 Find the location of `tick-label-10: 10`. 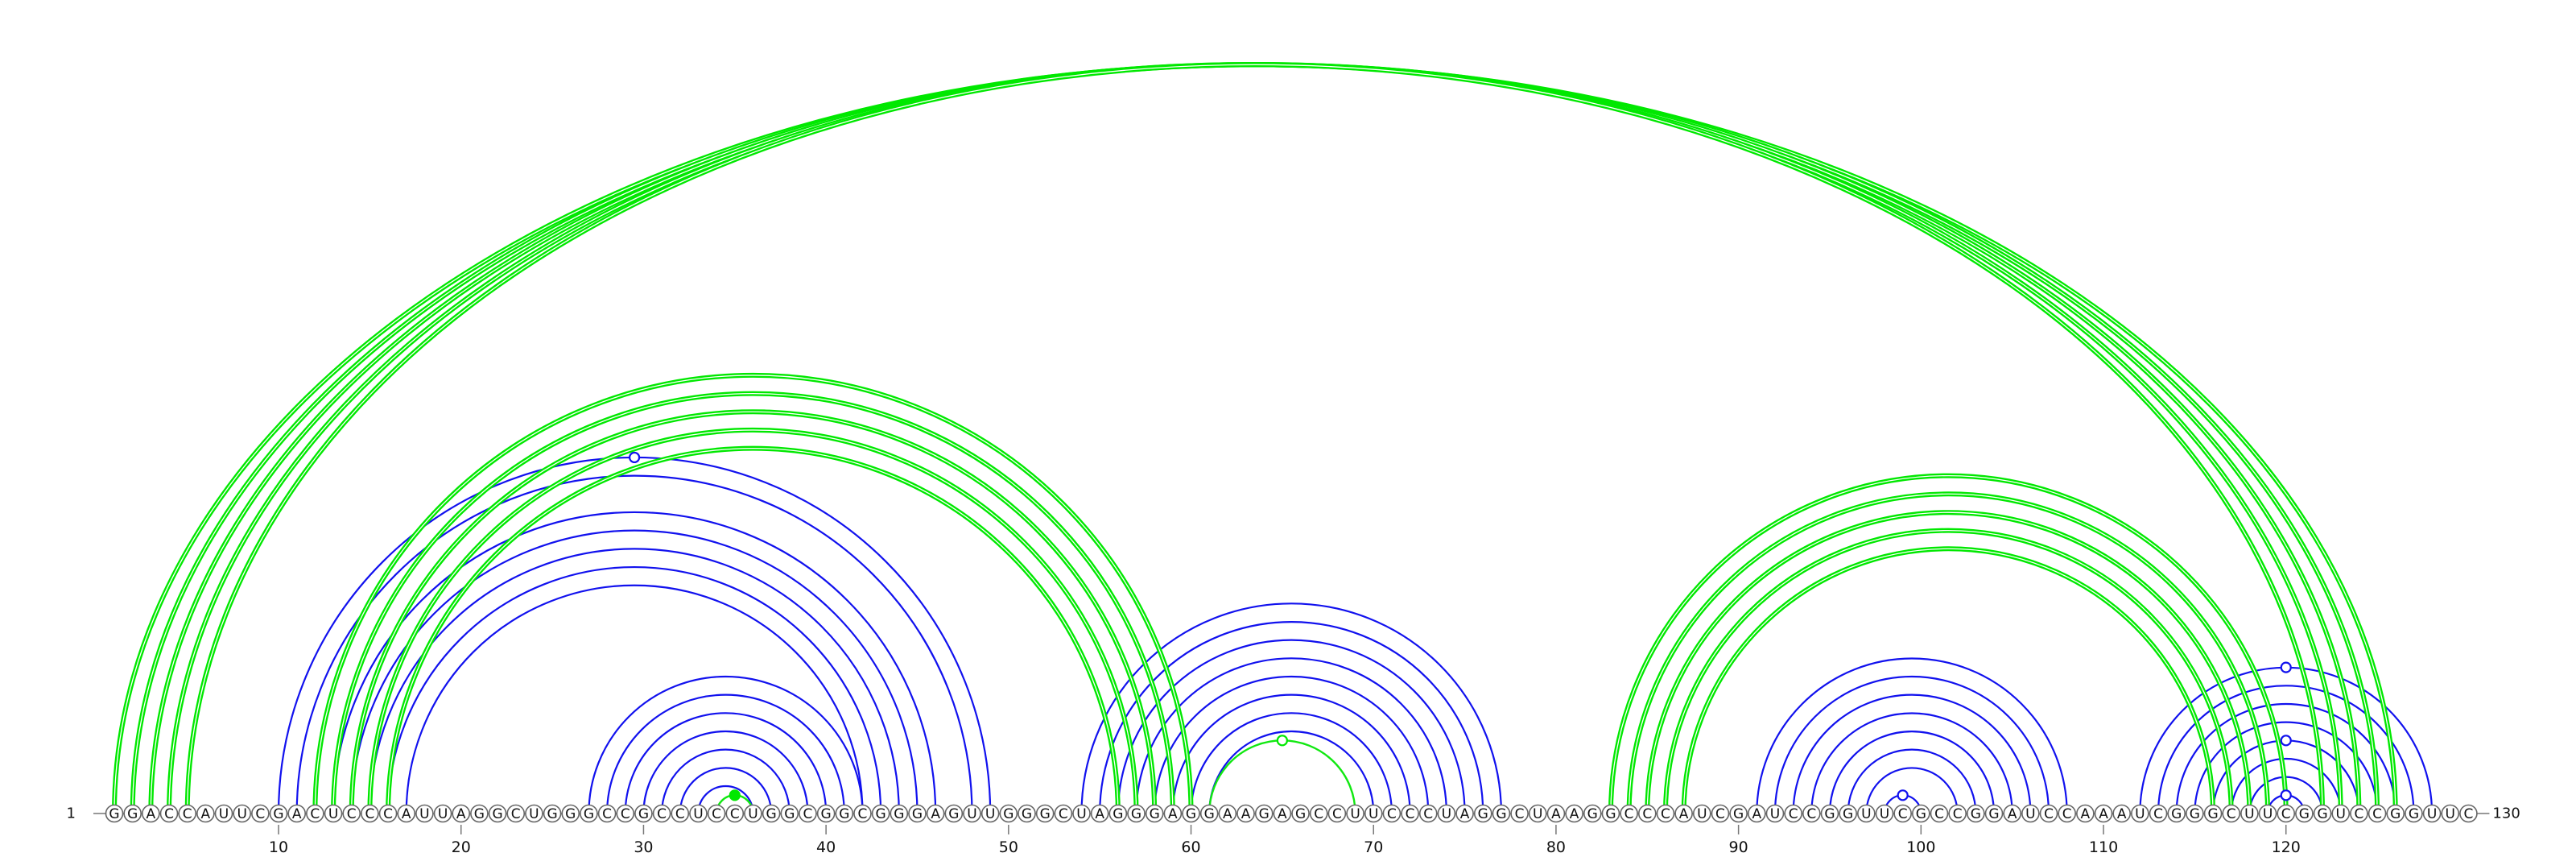

tick-label-10: 10 is located at coordinates (278, 847).